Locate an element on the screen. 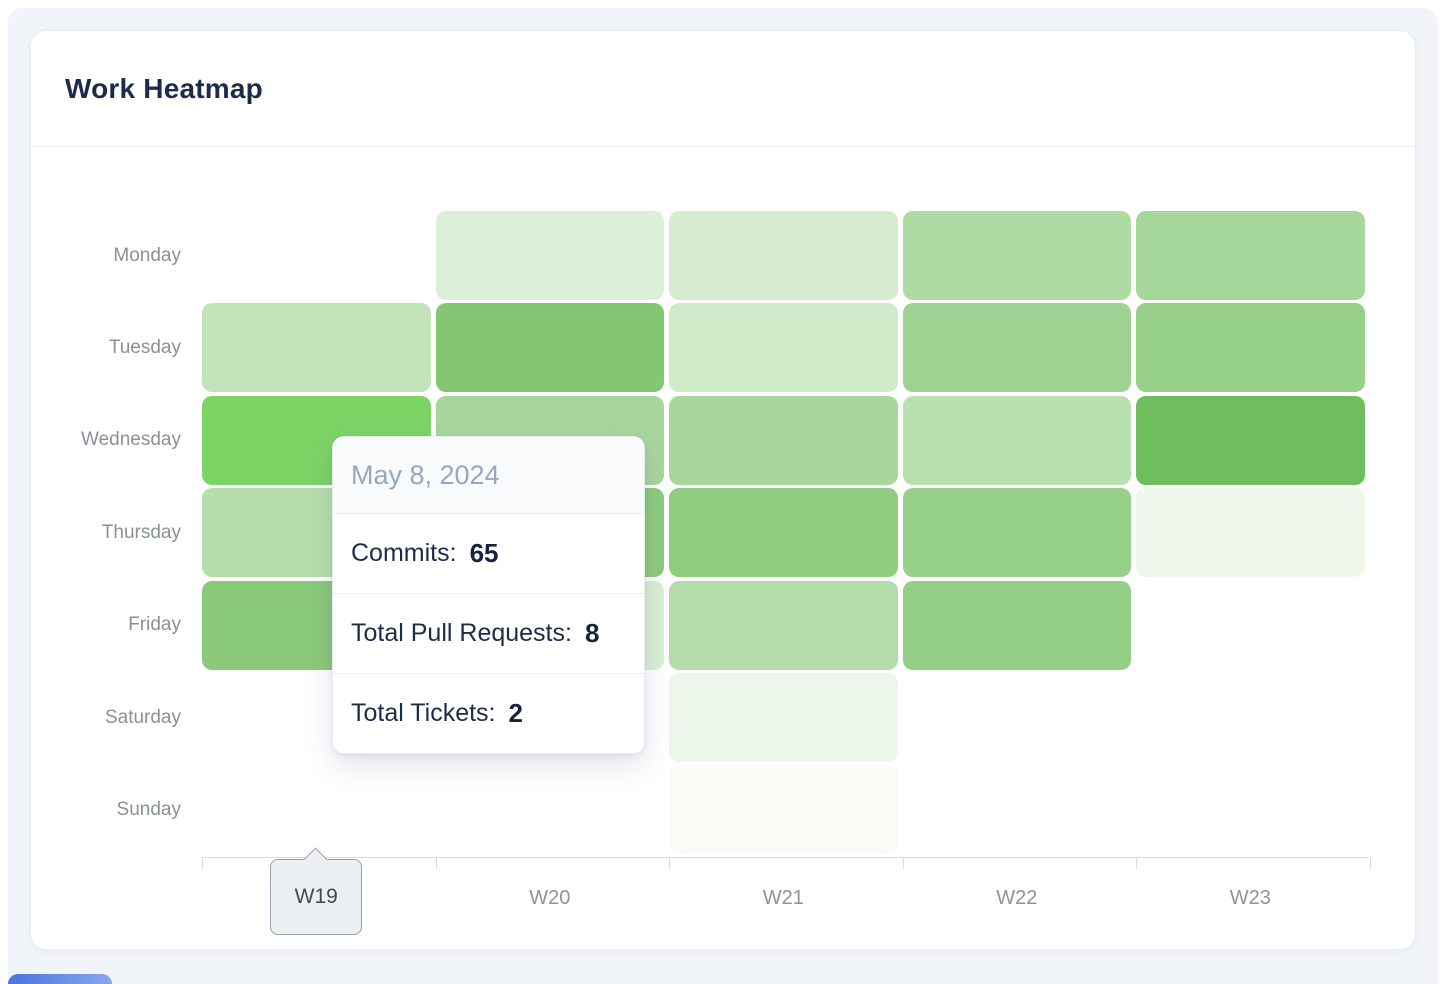 The width and height of the screenshot is (1446, 984). heatmap-cell-saturday-w21 is located at coordinates (783, 717).